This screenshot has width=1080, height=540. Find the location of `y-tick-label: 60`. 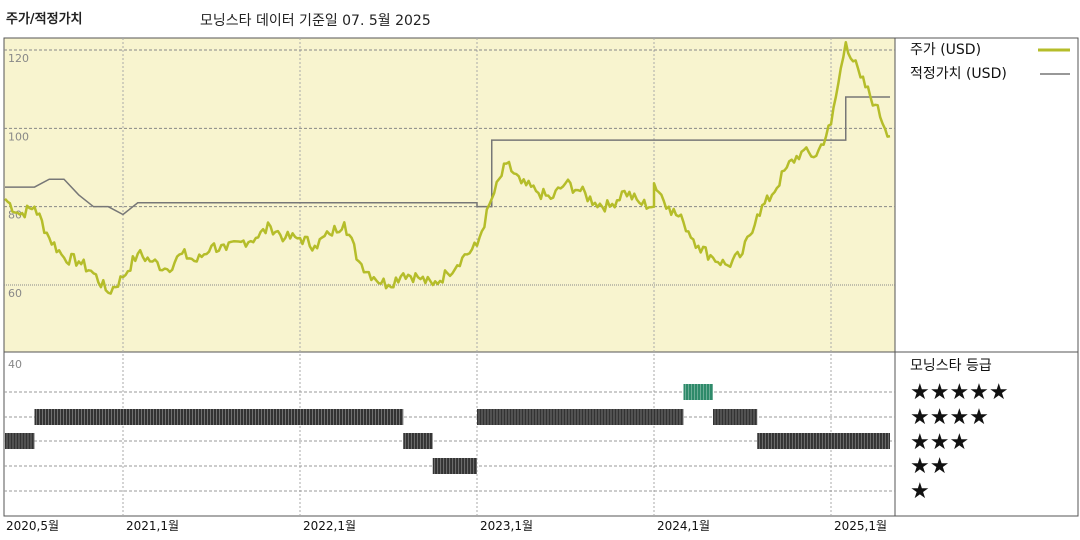

y-tick-label: 60 is located at coordinates (15, 293).